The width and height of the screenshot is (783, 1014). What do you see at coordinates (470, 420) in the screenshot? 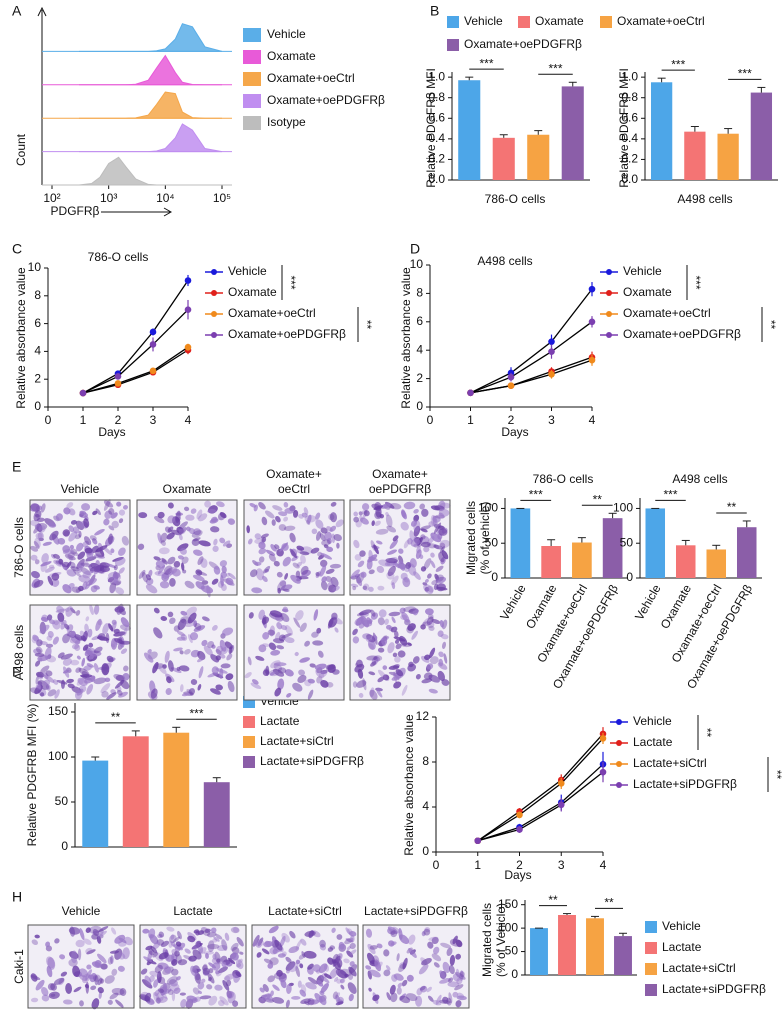
I see `x-tick-label: 1` at bounding box center [470, 420].